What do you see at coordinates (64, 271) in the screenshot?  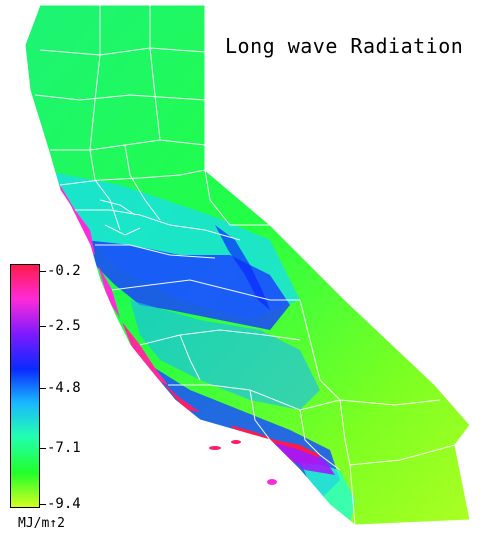 I see `legend-tick-label: -0.2` at bounding box center [64, 271].